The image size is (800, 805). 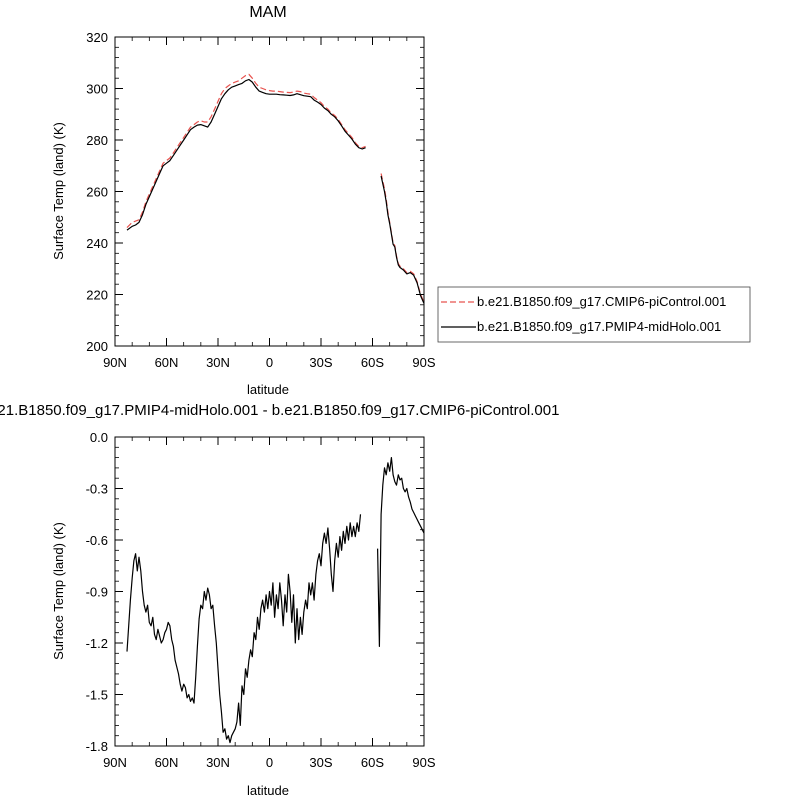 I want to click on bottom-x-tick-label: 60N, so click(x=167, y=762).